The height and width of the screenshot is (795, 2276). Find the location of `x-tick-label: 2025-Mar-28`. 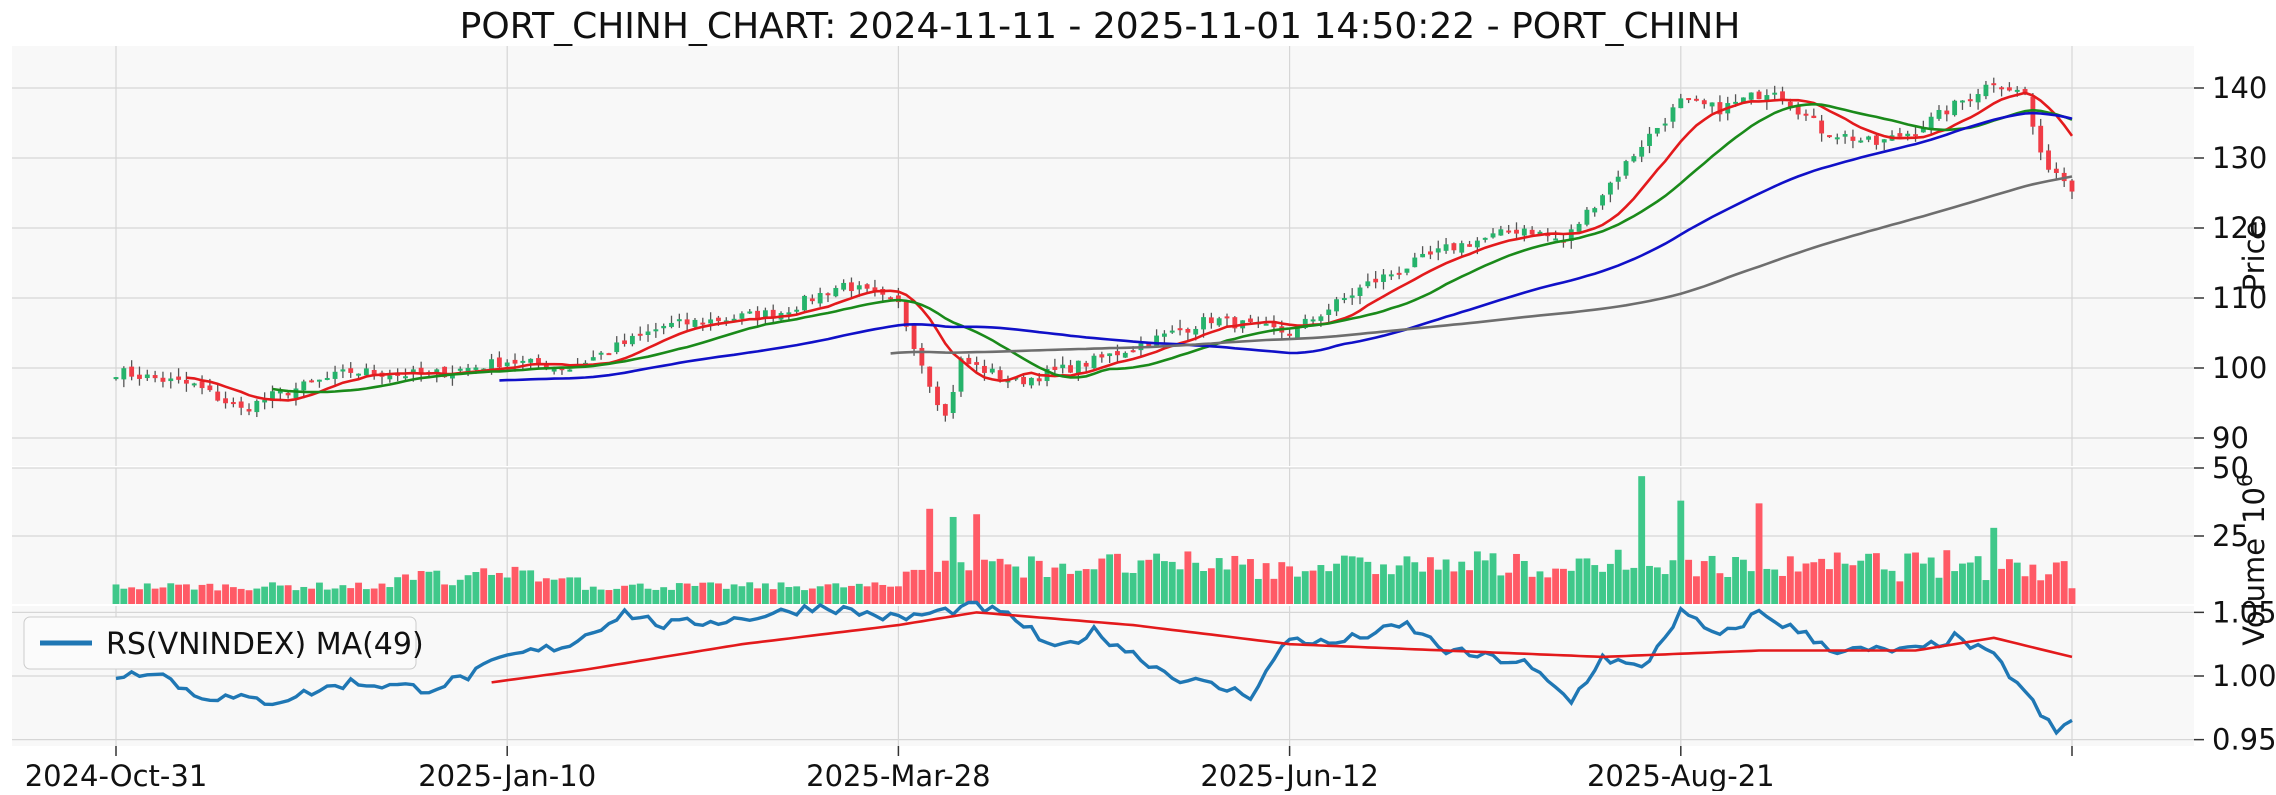

x-tick-label: 2025-Mar-28 is located at coordinates (898, 775).